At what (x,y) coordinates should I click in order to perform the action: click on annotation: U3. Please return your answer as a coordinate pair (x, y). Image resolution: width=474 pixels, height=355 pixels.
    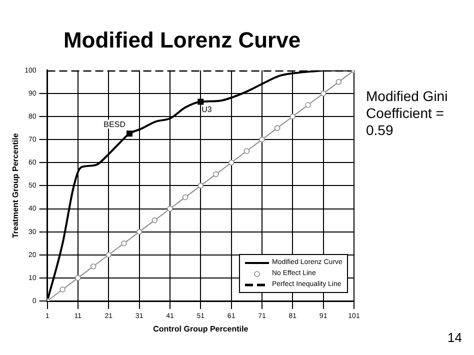
    Looking at the image, I should click on (207, 109).